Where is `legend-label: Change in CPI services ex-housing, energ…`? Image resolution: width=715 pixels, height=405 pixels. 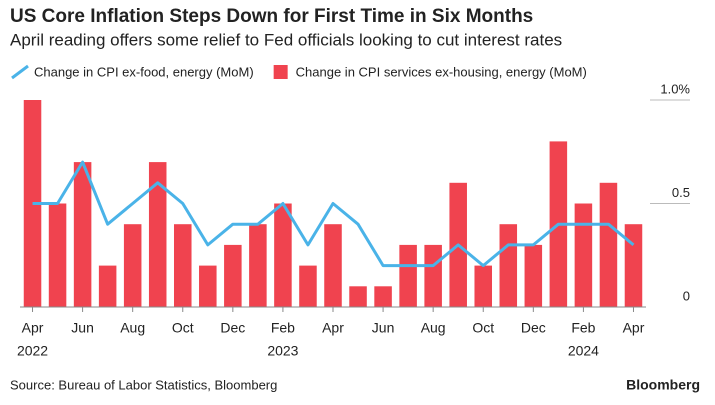 legend-label: Change in CPI services ex-housing, energ… is located at coordinates (441, 71).